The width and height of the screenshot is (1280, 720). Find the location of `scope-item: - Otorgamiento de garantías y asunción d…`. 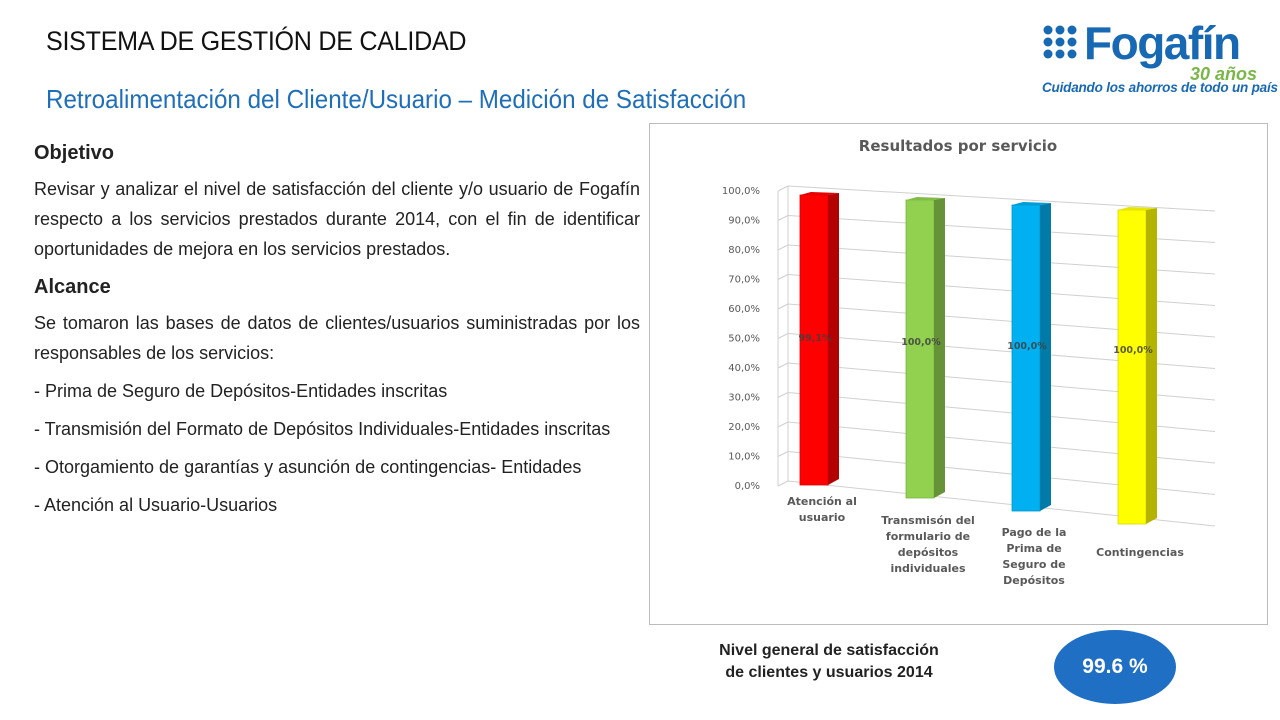

scope-item: - Otorgamiento de garantías y asunción d… is located at coordinates (308, 467).